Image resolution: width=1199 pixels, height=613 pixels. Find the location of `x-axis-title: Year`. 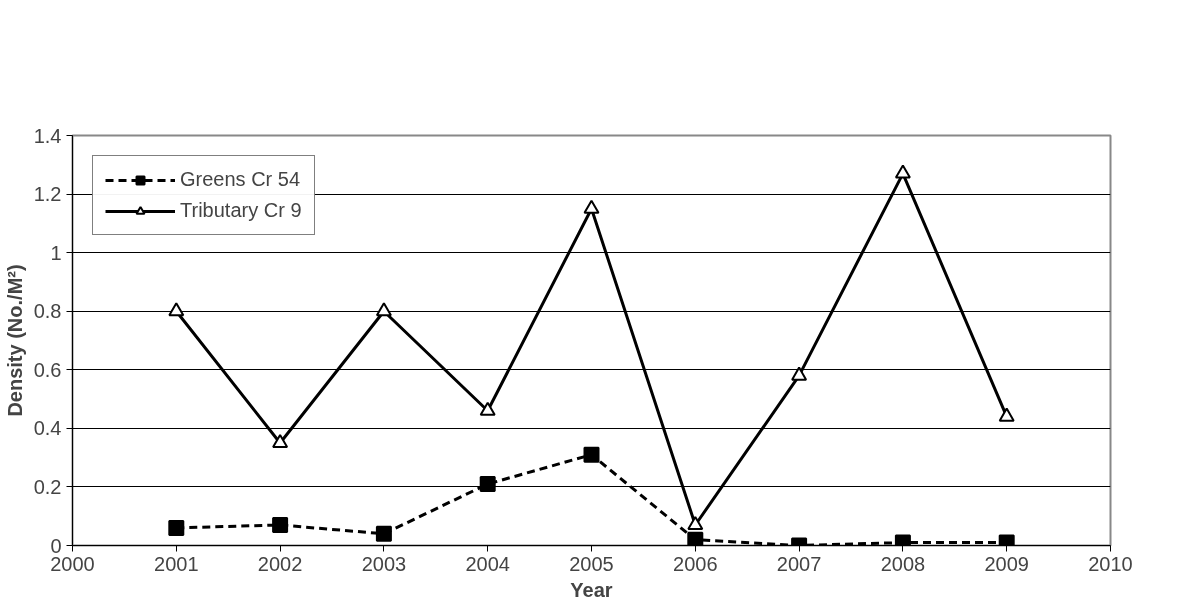

x-axis-title: Year is located at coordinates (591, 589).